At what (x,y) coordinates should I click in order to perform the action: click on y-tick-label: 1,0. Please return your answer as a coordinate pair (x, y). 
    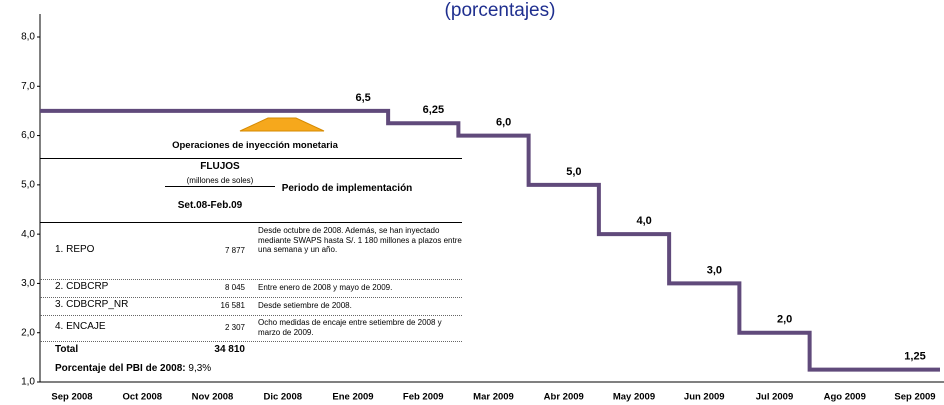
    Looking at the image, I should click on (28, 382).